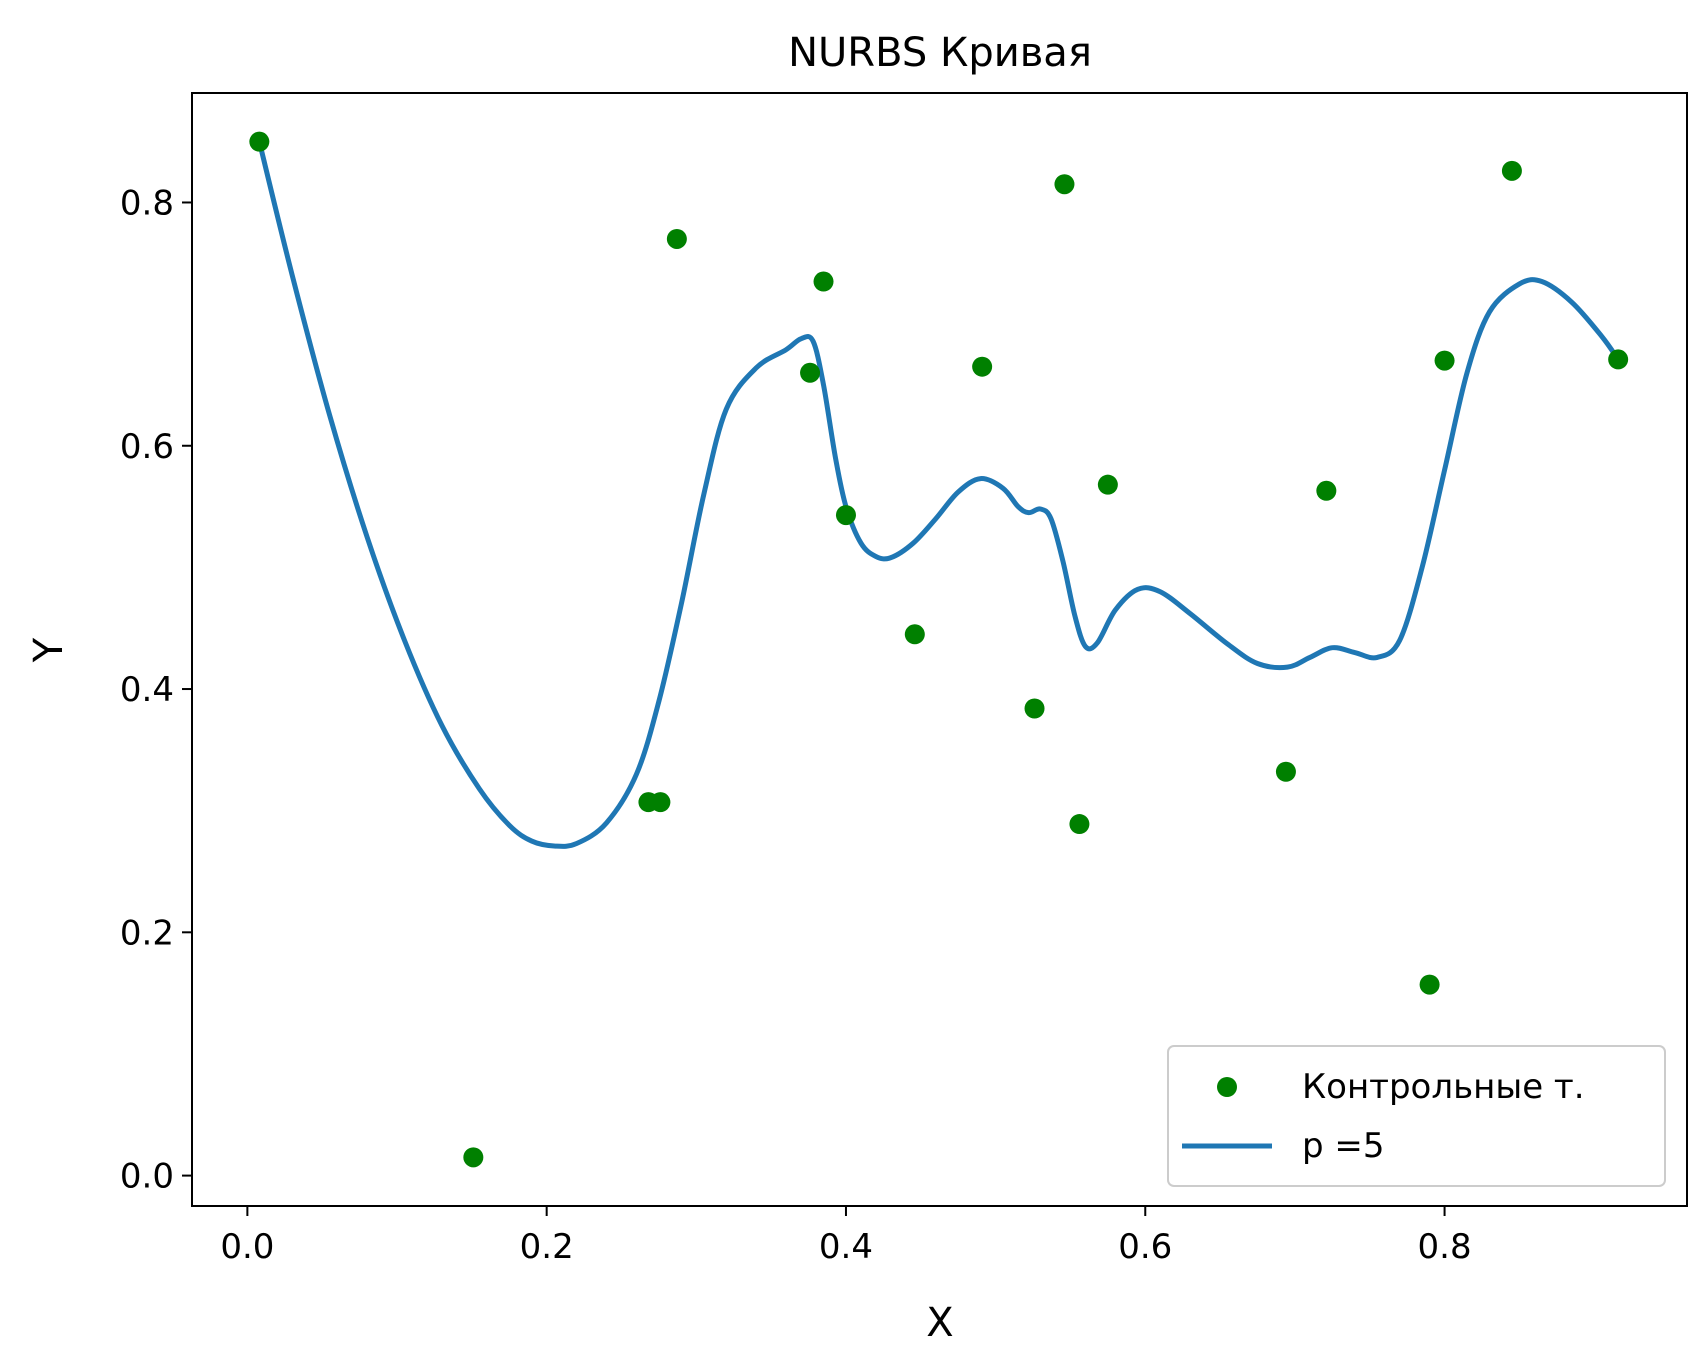  I want to click on y-axis-label: Y, so click(49, 650).